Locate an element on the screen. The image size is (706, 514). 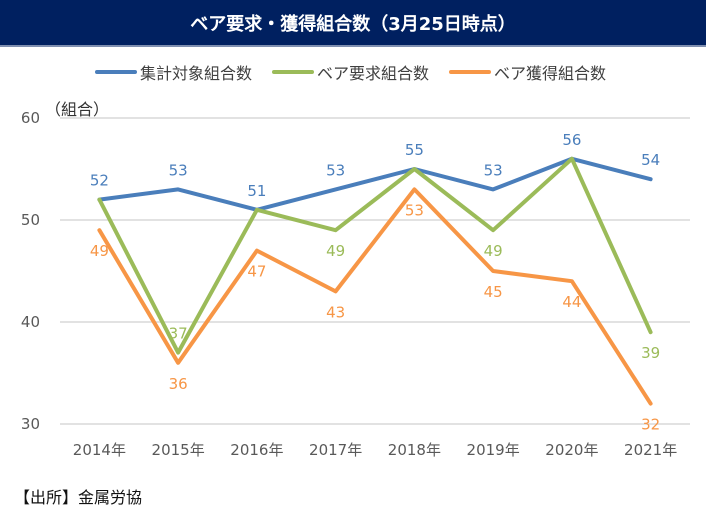
legend-swatch-request is located at coordinates (293, 72).